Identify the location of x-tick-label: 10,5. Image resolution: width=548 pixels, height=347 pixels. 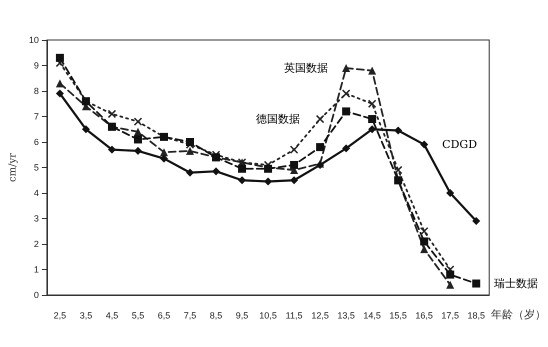
(268, 315).